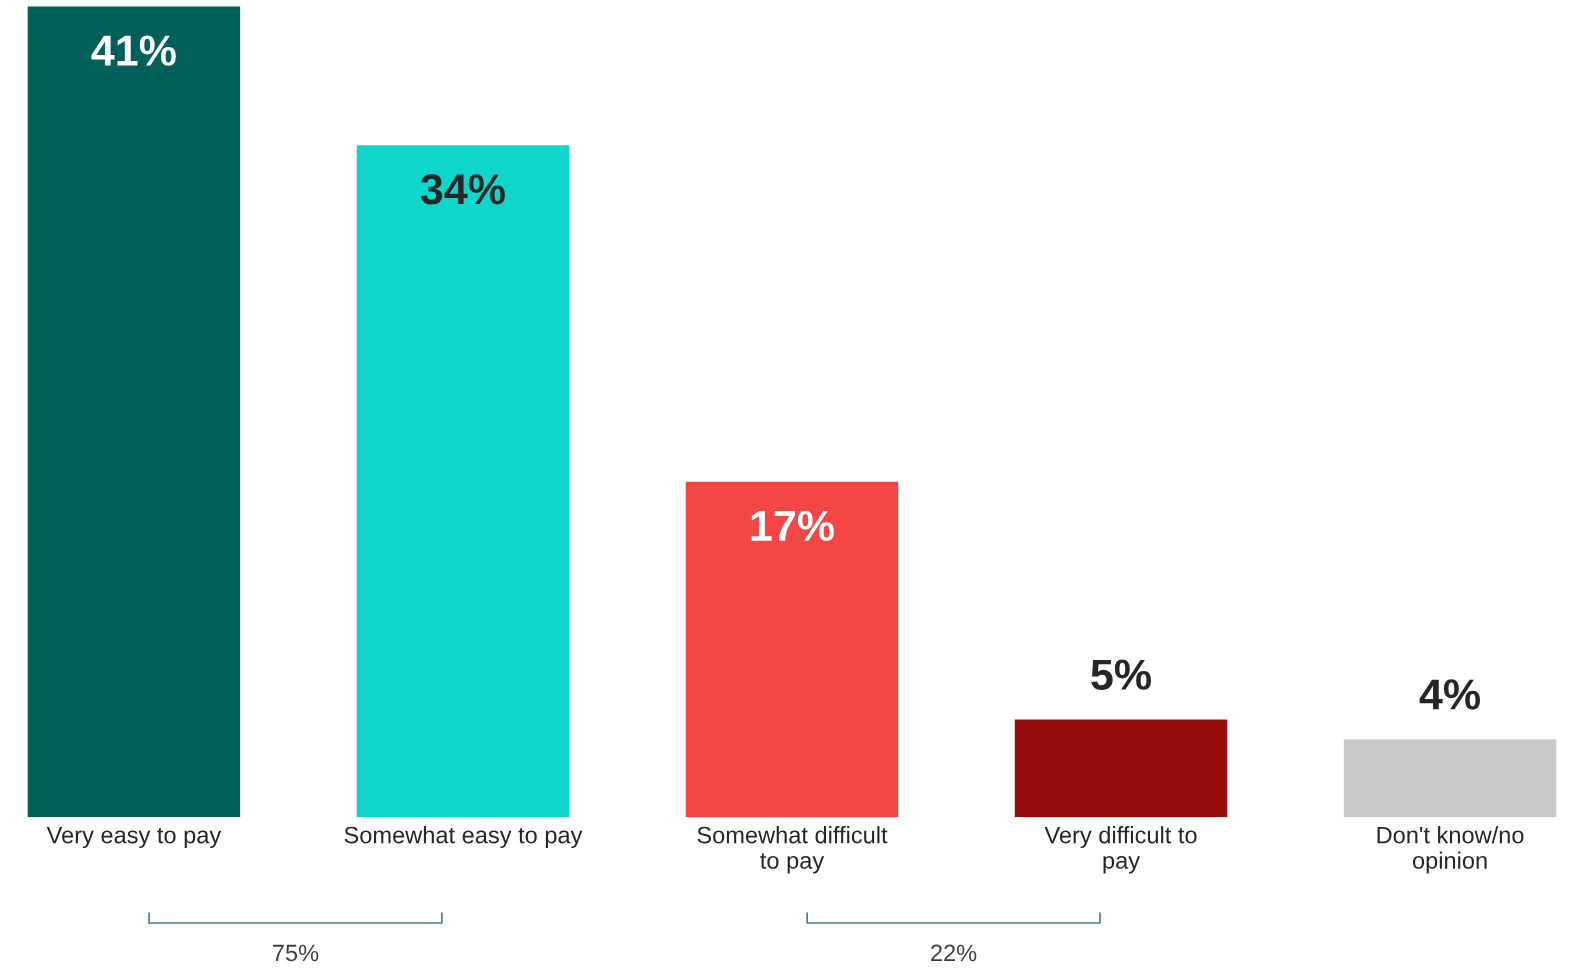  I want to click on x-tick-label: Very easy to pay, so click(134, 837).